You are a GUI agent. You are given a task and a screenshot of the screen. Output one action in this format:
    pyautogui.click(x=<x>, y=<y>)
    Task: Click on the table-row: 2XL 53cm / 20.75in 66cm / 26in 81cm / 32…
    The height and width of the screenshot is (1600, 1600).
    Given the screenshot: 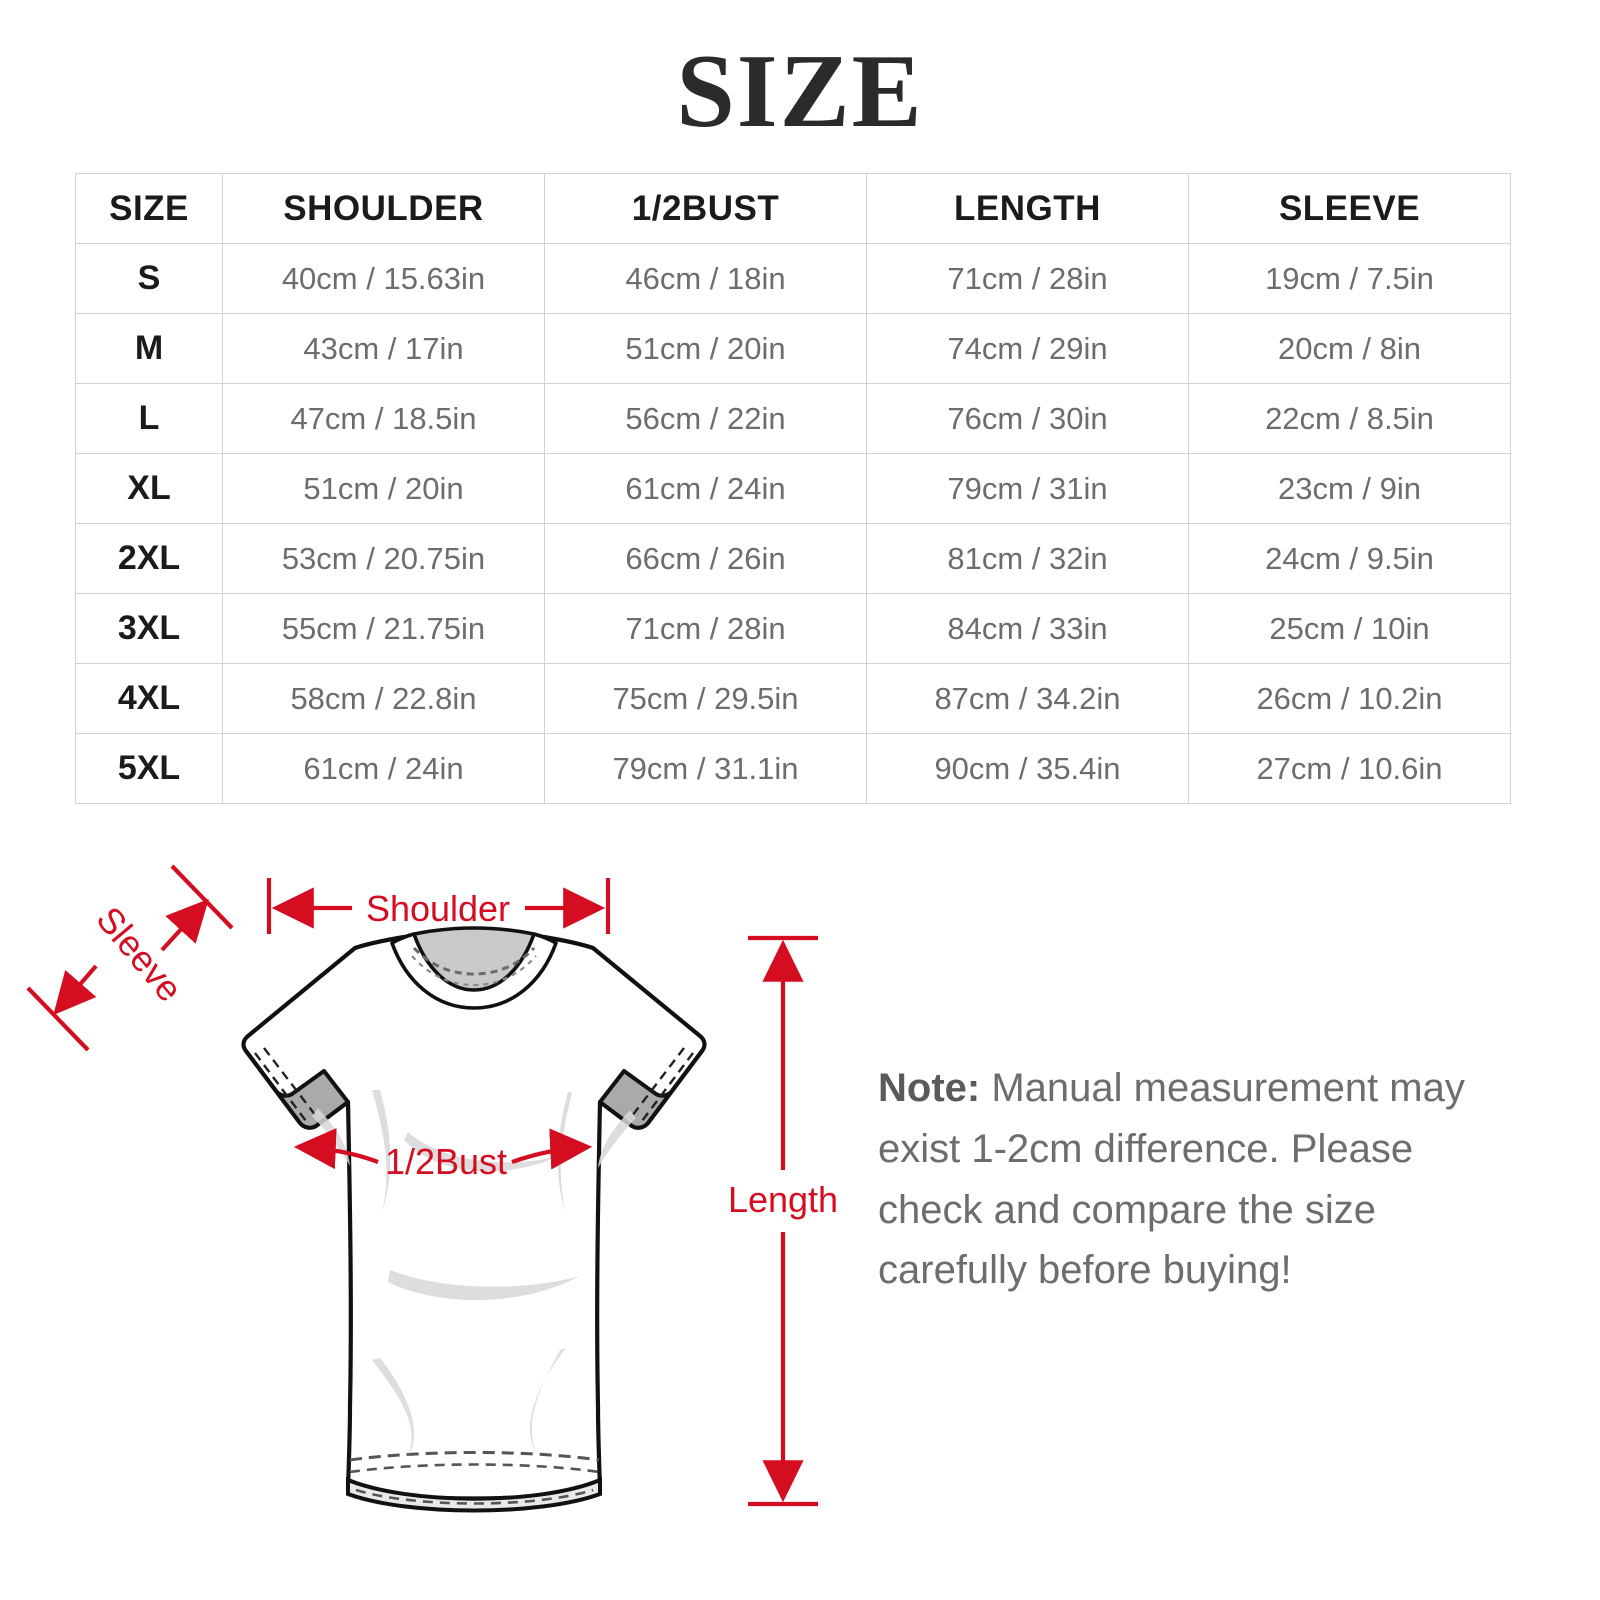 What is the action you would take?
    pyautogui.click(x=793, y=558)
    